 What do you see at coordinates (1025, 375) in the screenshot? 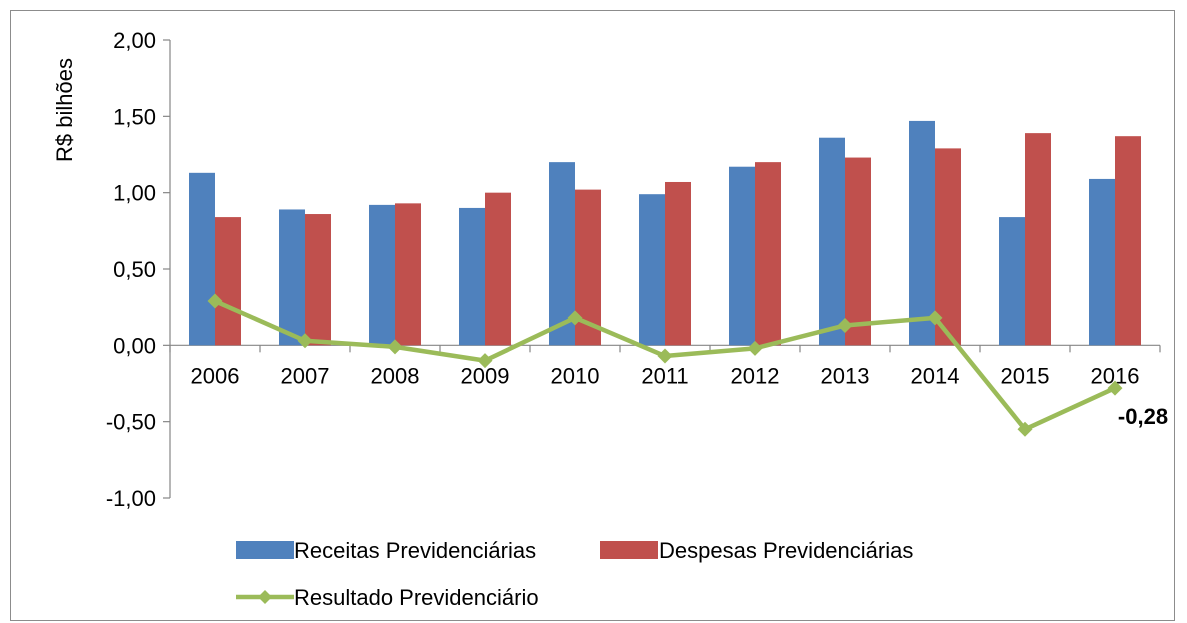
I see `x-tick-label: 2015` at bounding box center [1025, 375].